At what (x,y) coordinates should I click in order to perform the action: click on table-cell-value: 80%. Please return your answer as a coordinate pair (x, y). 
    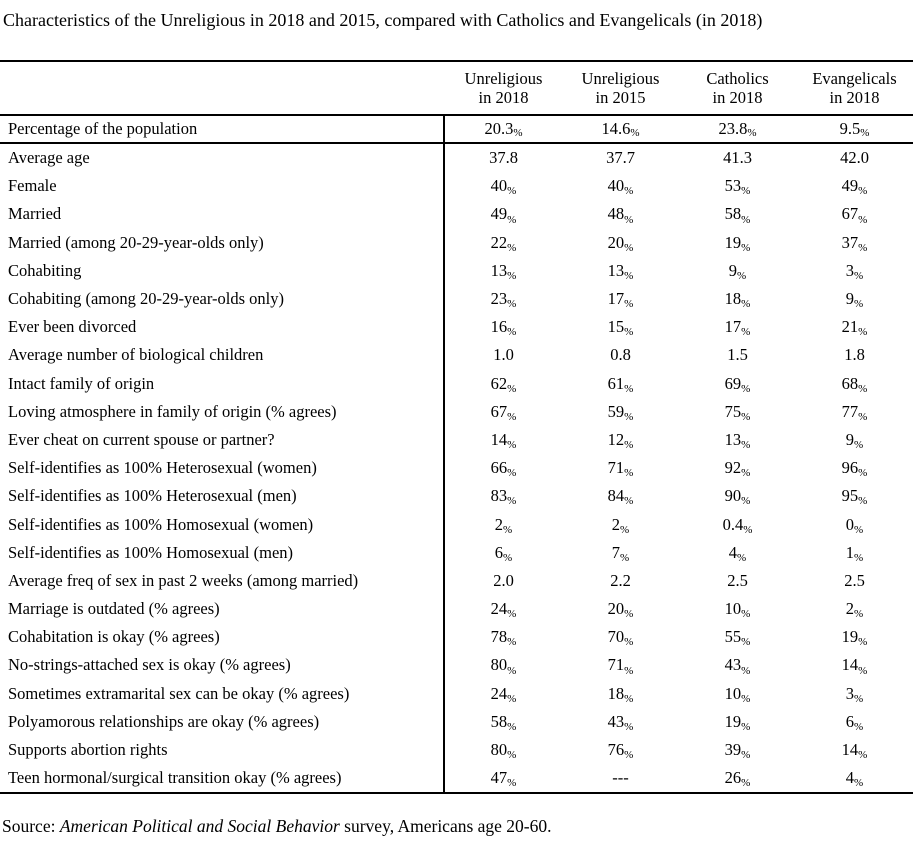
    Looking at the image, I should click on (503, 665).